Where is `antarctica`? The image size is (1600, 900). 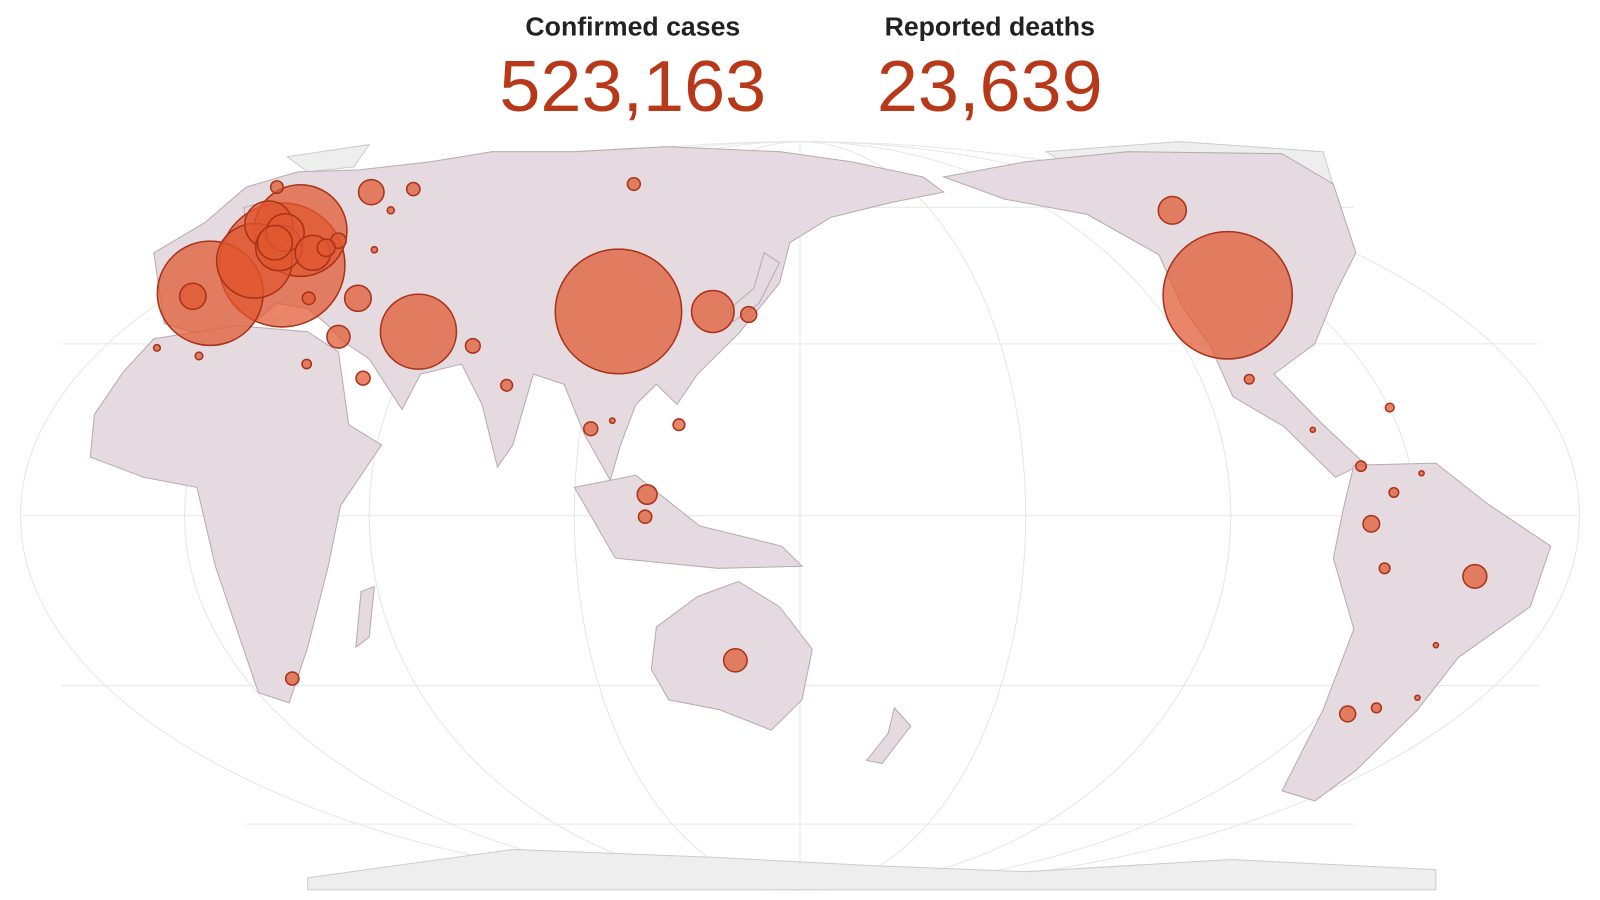 antarctica is located at coordinates (872, 869).